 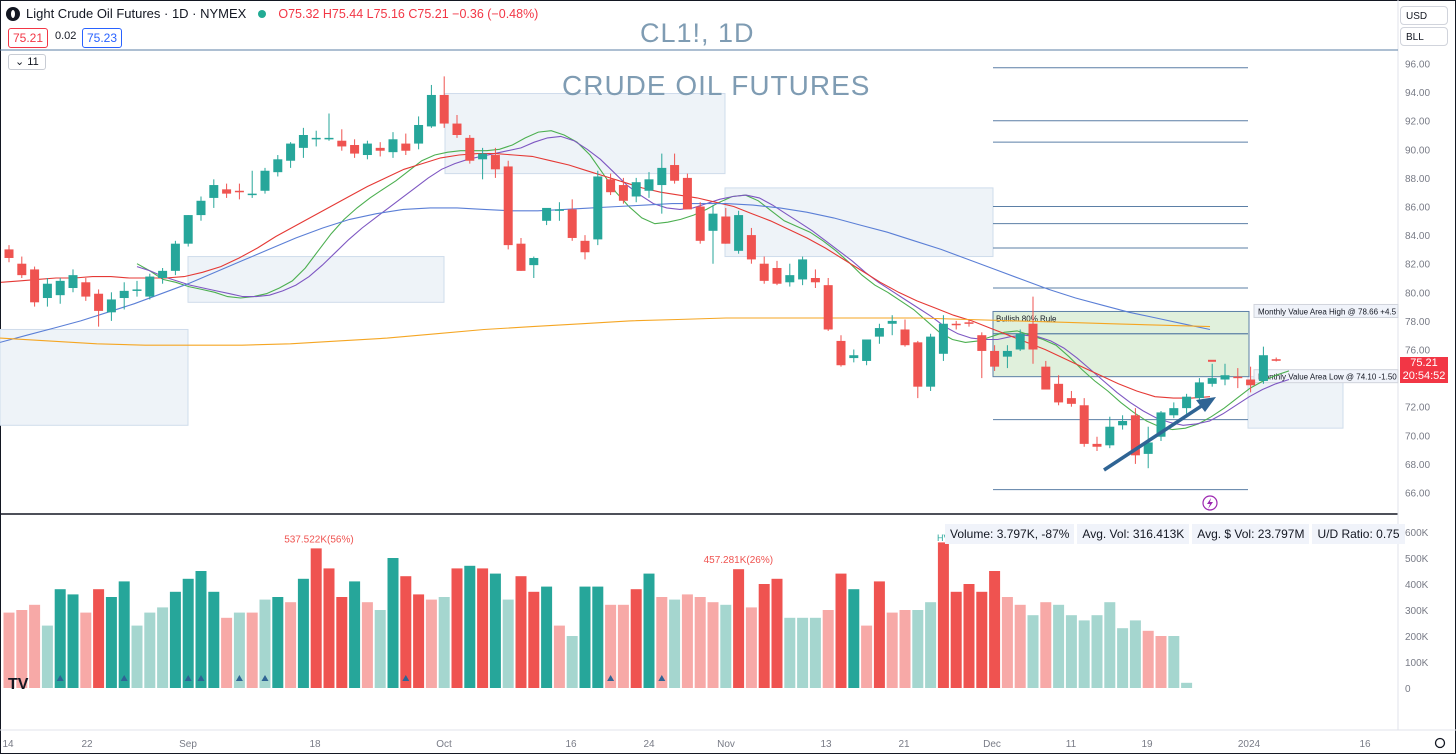 I want to click on volume-peak-label: 457.281K(26%), so click(x=739, y=560).